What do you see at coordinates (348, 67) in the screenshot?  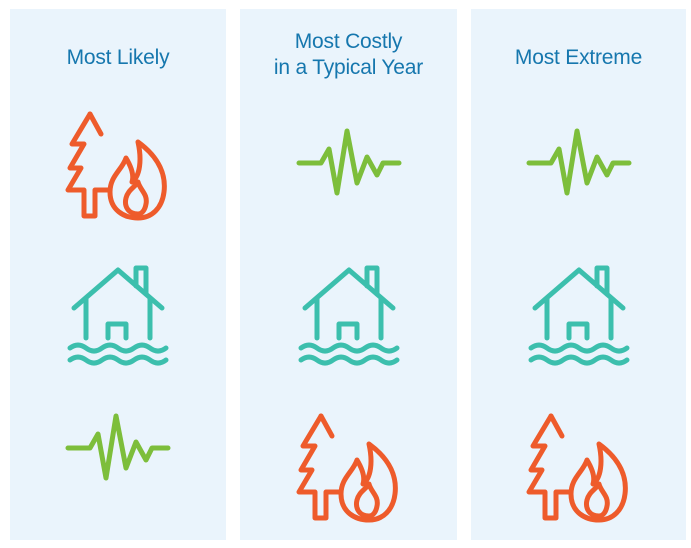 I see `column-title-line: in a Typical Year` at bounding box center [348, 67].